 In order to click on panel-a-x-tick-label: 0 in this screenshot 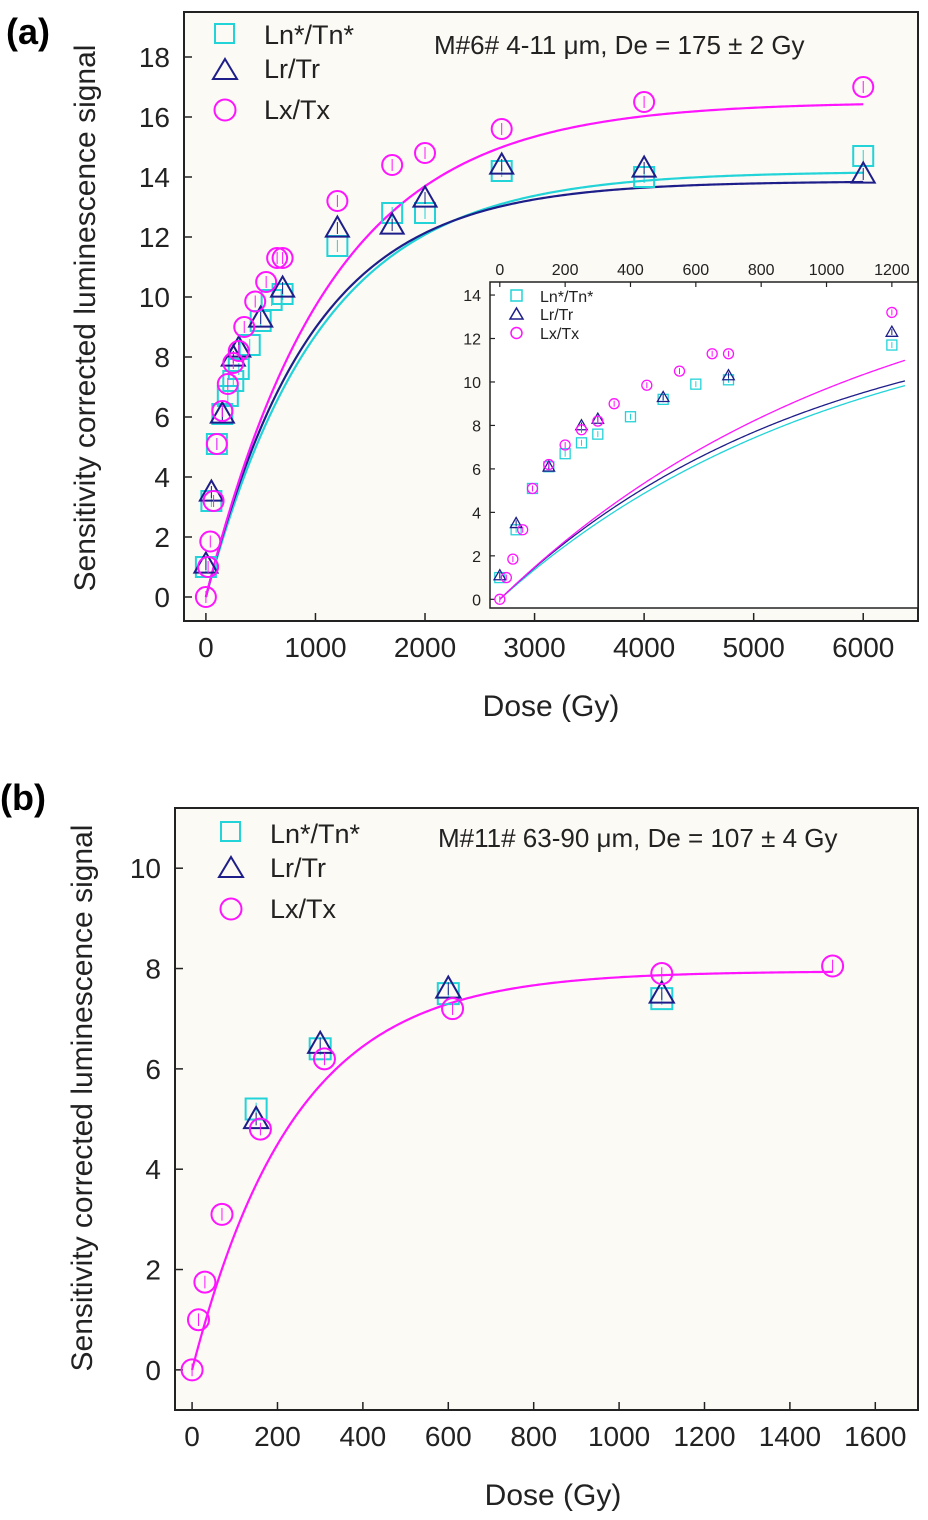, I will do `click(206, 647)`.